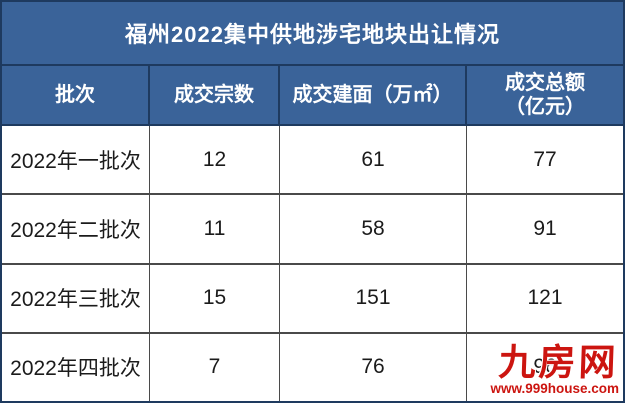  What do you see at coordinates (373, 298) in the screenshot?
I see `area-cell: 151` at bounding box center [373, 298].